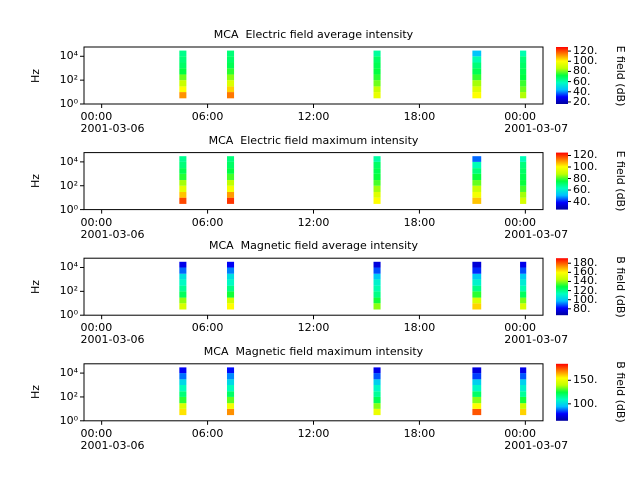  I want to click on panel-title: MCA Electric field average intensity, so click(313, 34).